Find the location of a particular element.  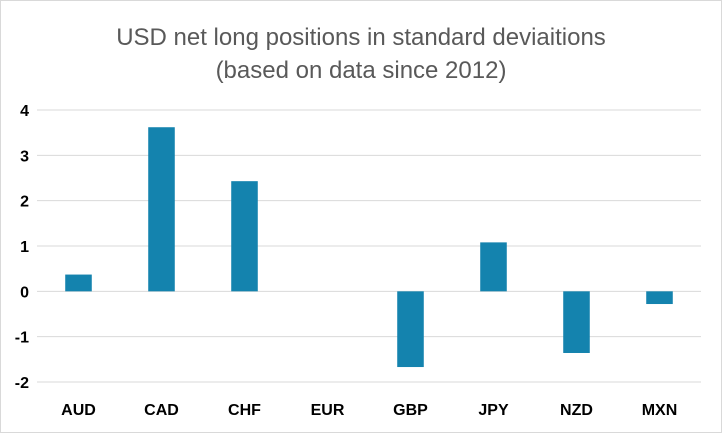

y-tick-label: 1 is located at coordinates (24, 247).